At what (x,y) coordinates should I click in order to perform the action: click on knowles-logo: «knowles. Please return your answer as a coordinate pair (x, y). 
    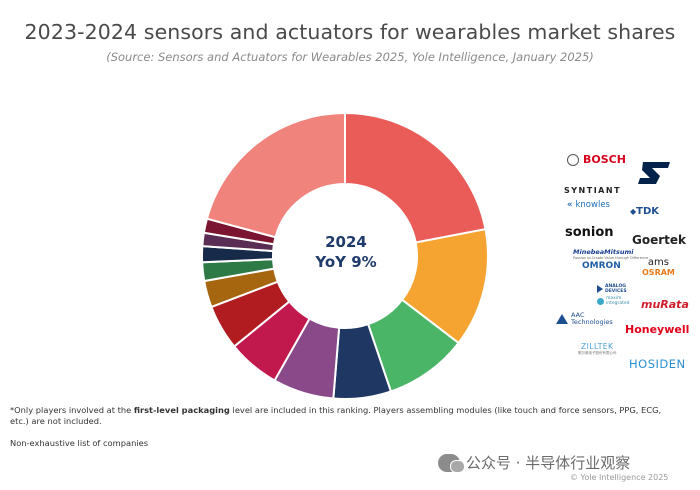
    Looking at the image, I should click on (588, 205).